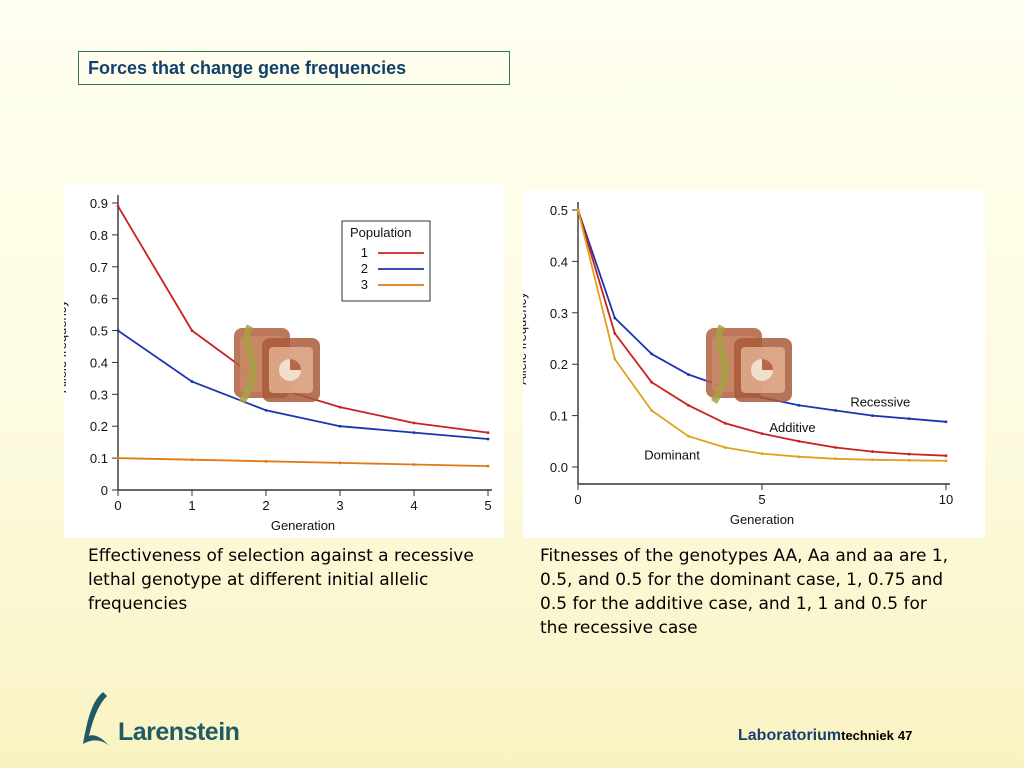 The image size is (1024, 768). Describe the element at coordinates (867, 735) in the screenshot. I see `footer-tech: techniek` at that location.